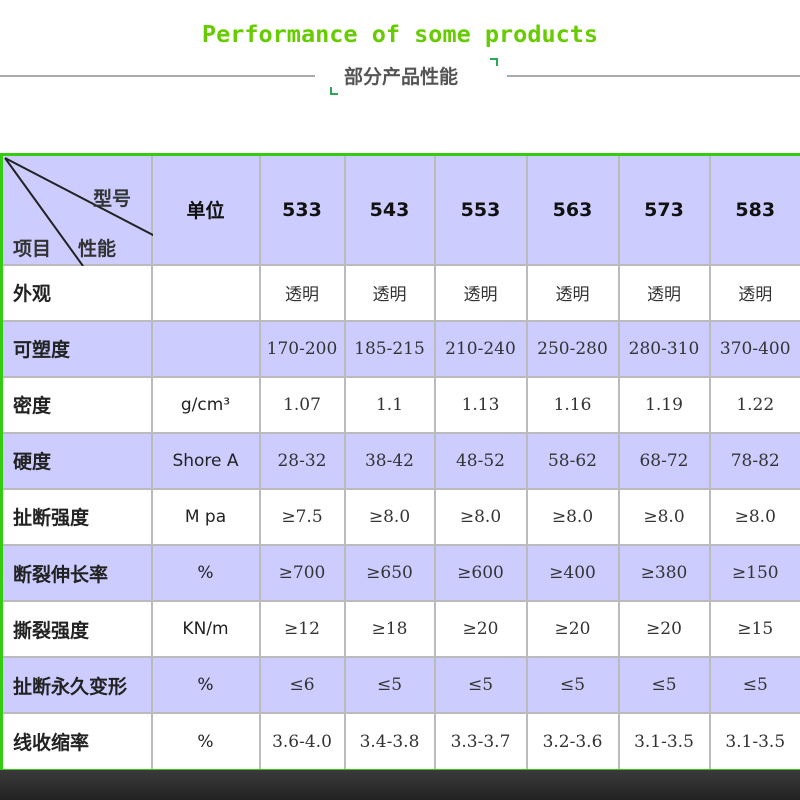 The height and width of the screenshot is (800, 800). I want to click on unit-header: 单位, so click(205, 209).